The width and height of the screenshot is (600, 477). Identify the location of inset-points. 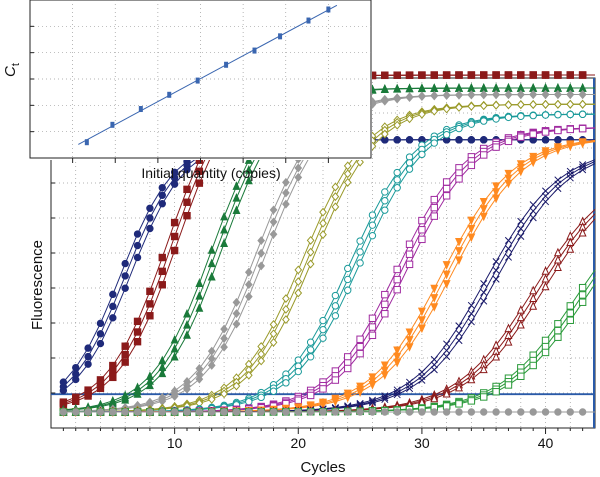
(207, 76).